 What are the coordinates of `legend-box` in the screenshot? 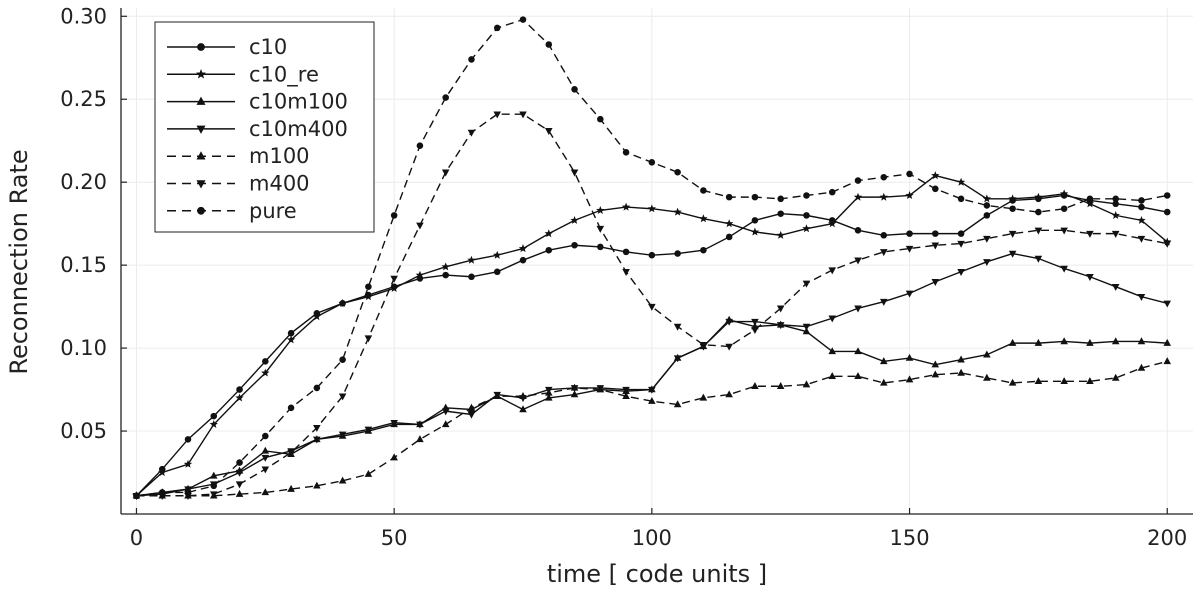 It's located at (264, 127).